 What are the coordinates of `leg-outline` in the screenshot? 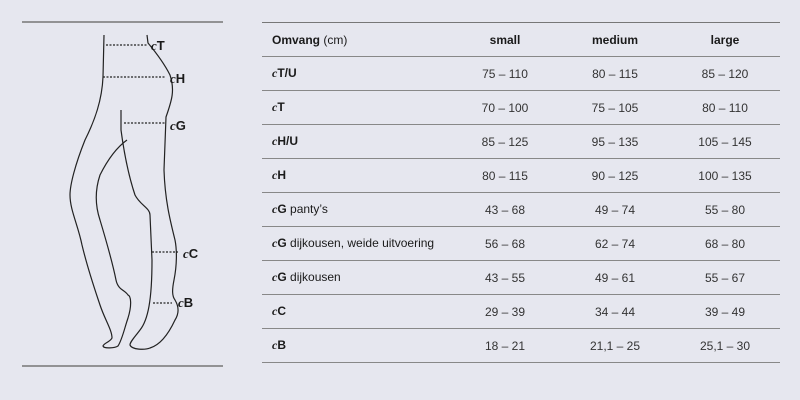 It's located at (124, 192).